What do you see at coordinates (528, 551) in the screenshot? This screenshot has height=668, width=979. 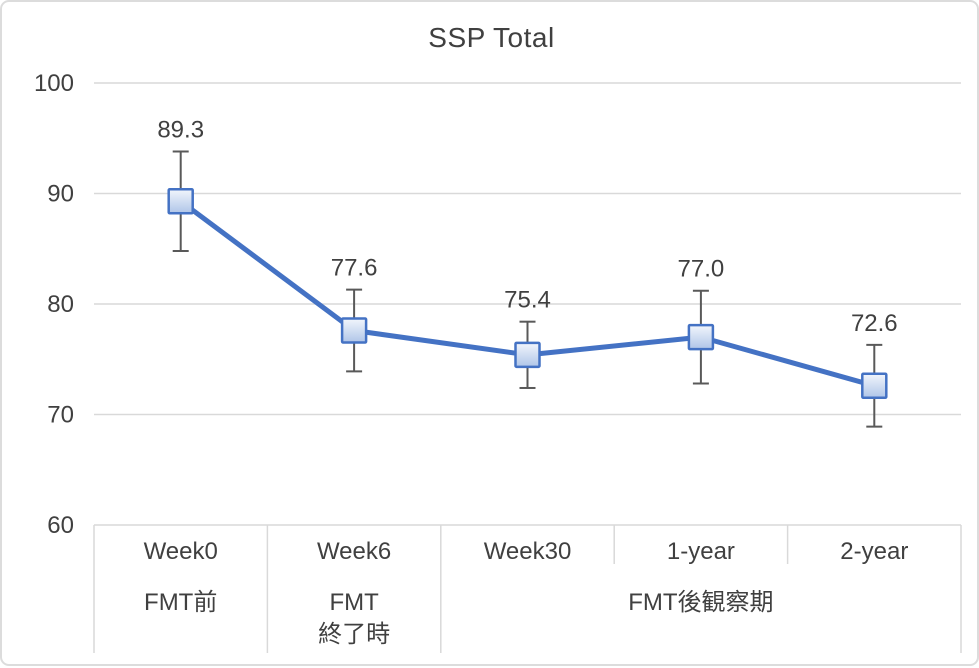 I see `x-axis-category-label: Week30` at bounding box center [528, 551].